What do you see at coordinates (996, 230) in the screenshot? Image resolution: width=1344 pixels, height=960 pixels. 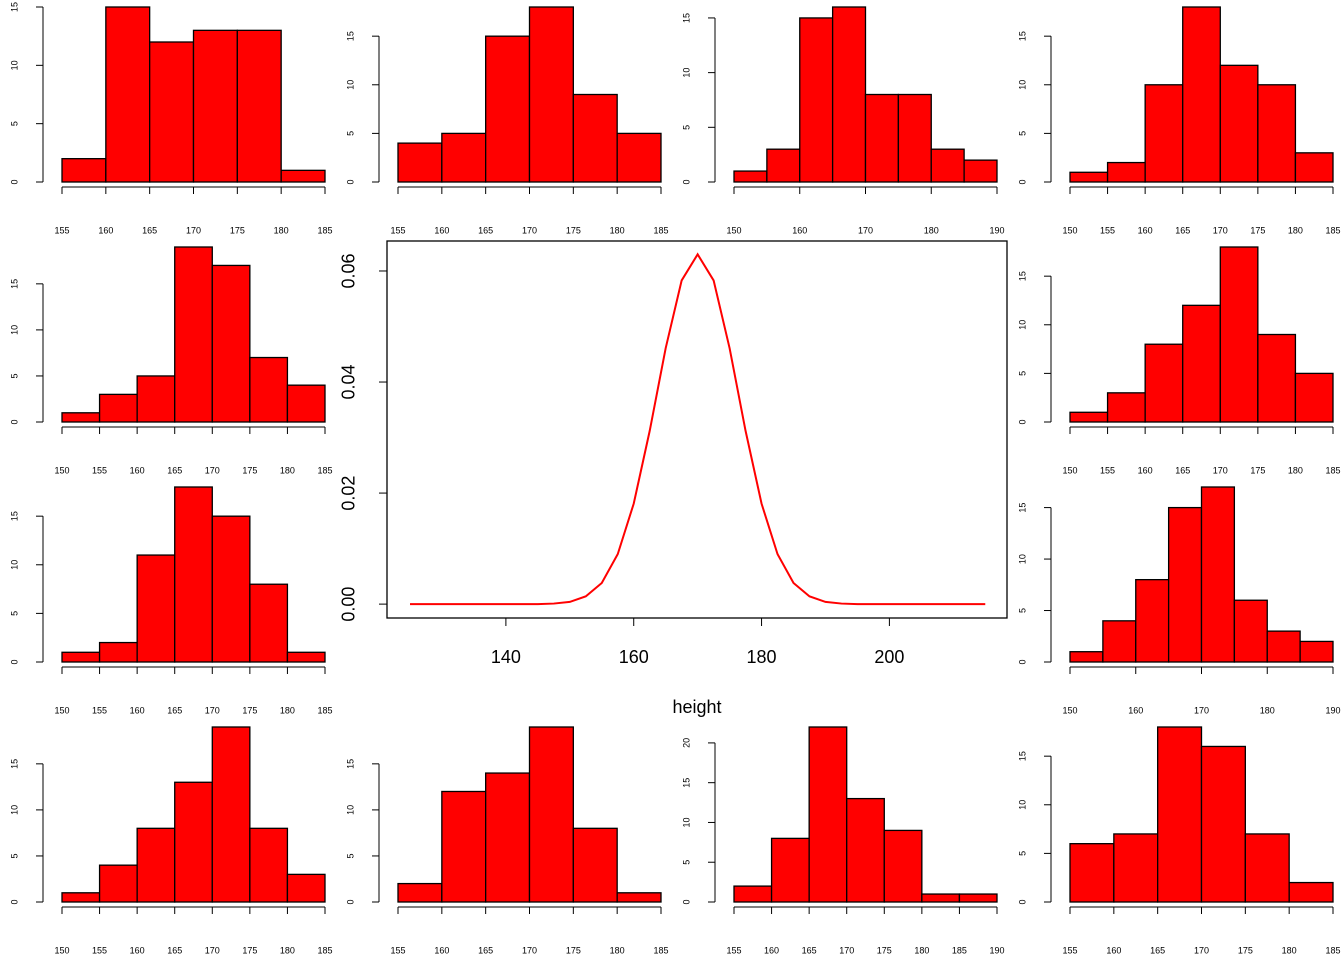 I see `x-tick-label: 190` at bounding box center [996, 230].